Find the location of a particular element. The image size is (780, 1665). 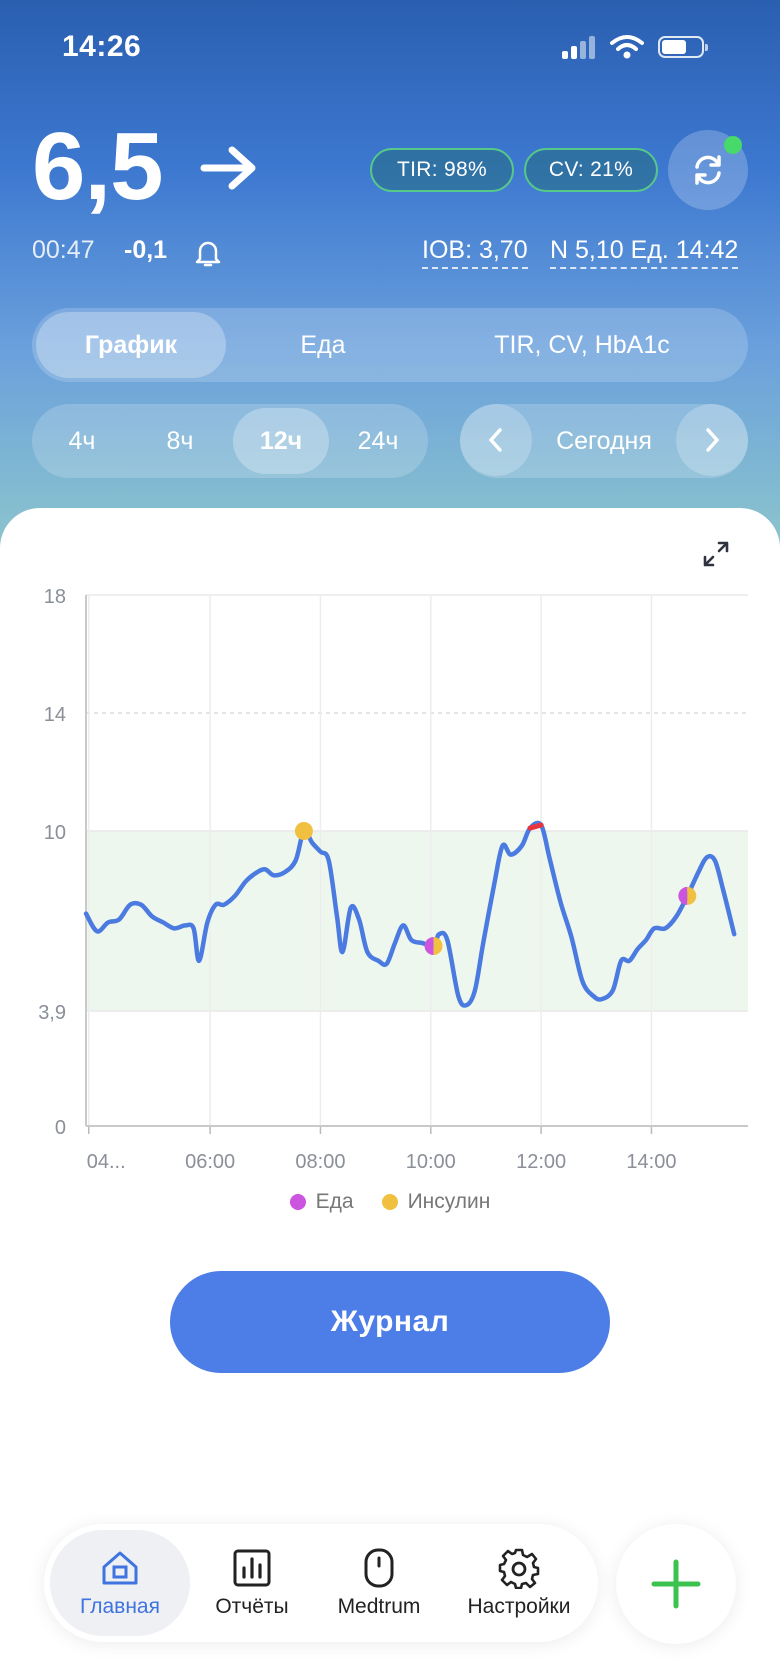

tir-badge: TIR: 98% is located at coordinates (442, 170).